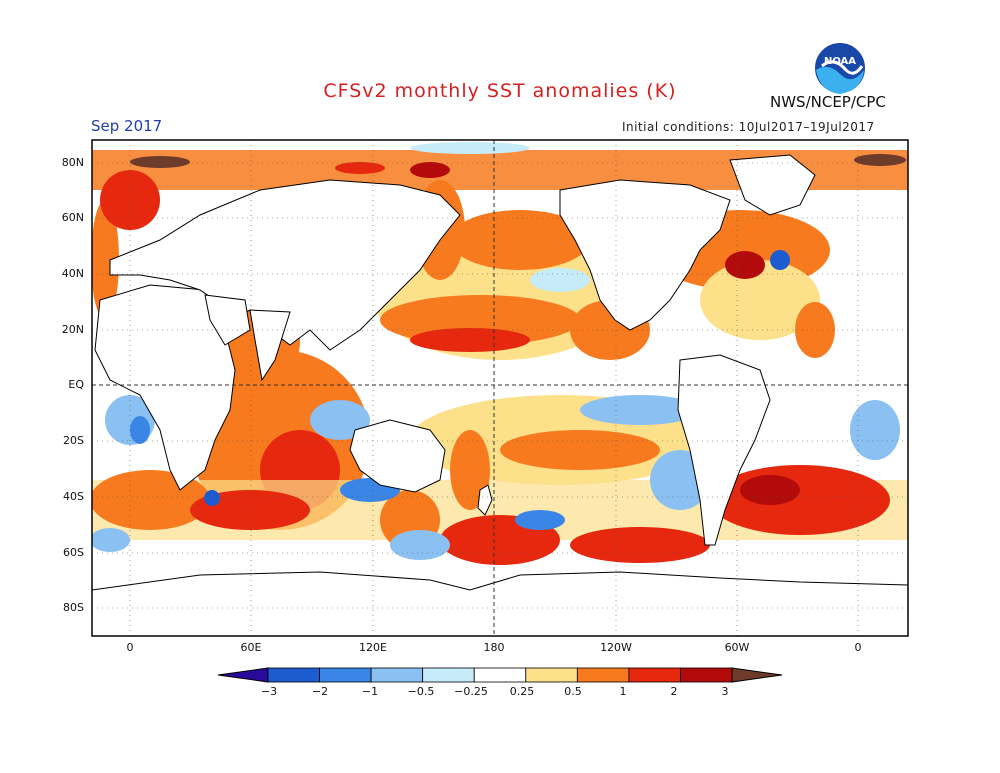  What do you see at coordinates (127, 126) in the screenshot?
I see `forecast-period: Sep 2017` at bounding box center [127, 126].